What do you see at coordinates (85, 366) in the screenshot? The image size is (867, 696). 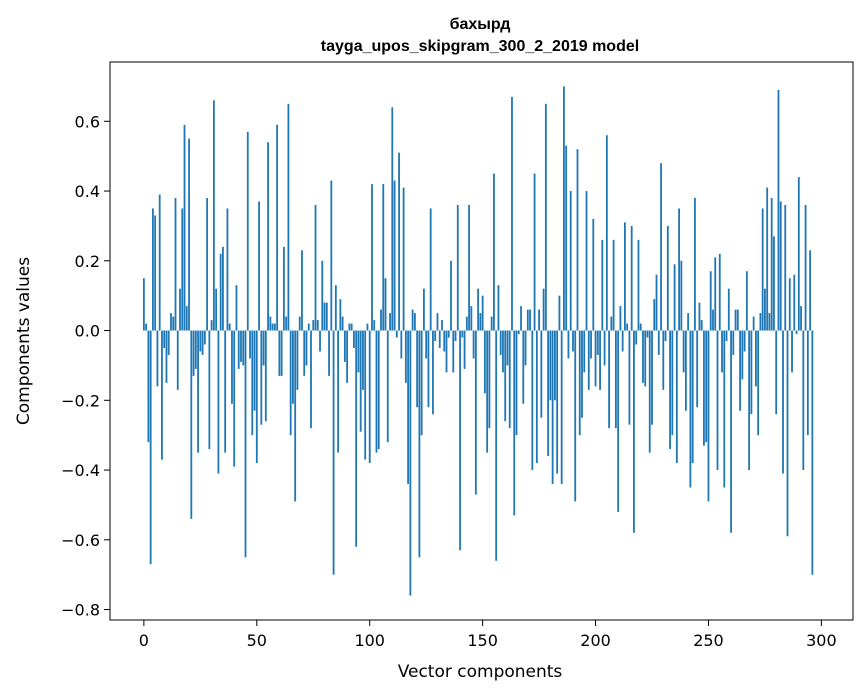 I see `y-axis-ticks: −0.8 −0.6 −0.4 −0.2 0.0 0.2 0.4 0.6` at bounding box center [85, 366].